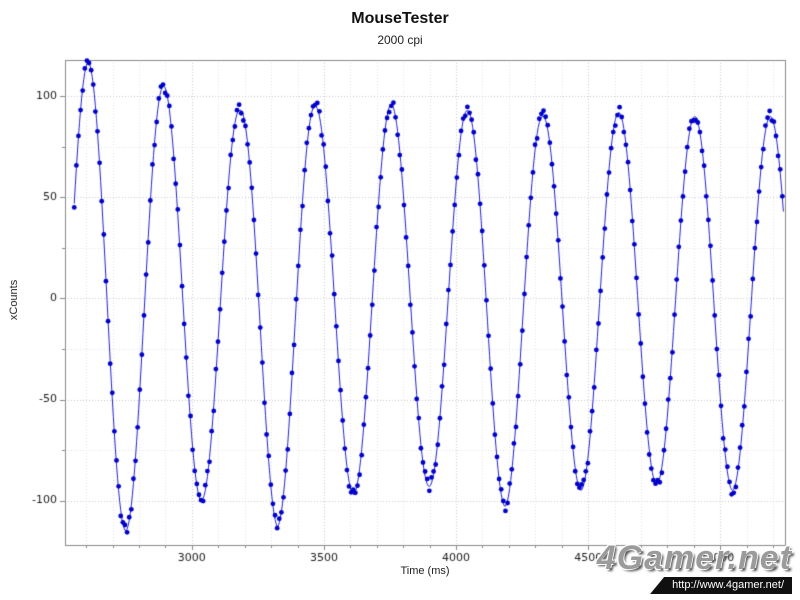  I want to click on watermark-url: http://www.4gamer.net/, so click(721, 585).